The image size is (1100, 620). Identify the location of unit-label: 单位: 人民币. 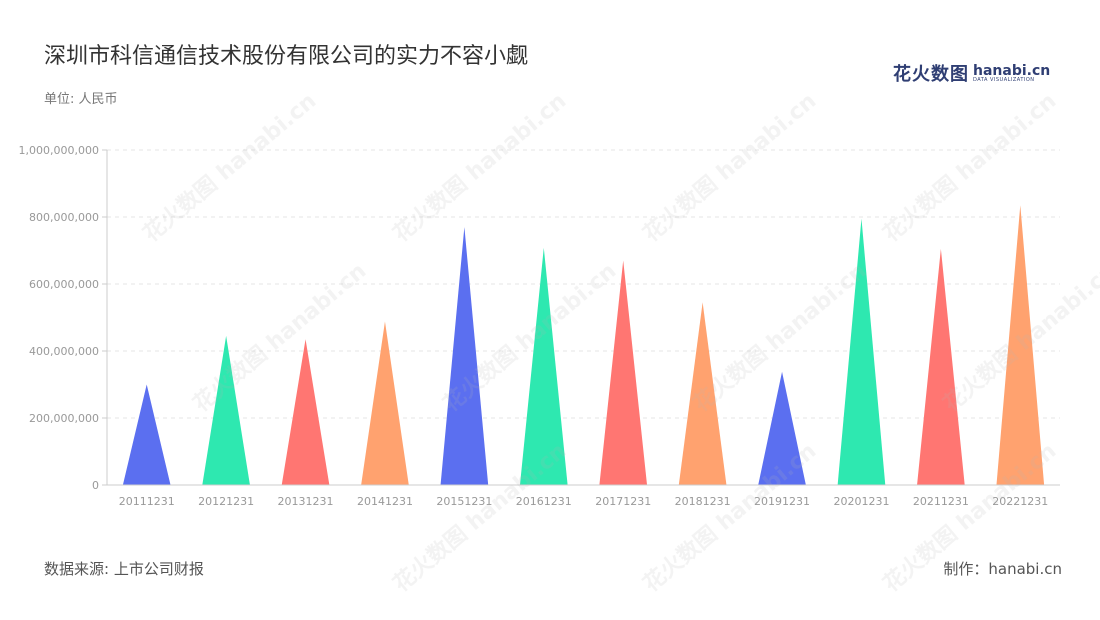
(81, 99).